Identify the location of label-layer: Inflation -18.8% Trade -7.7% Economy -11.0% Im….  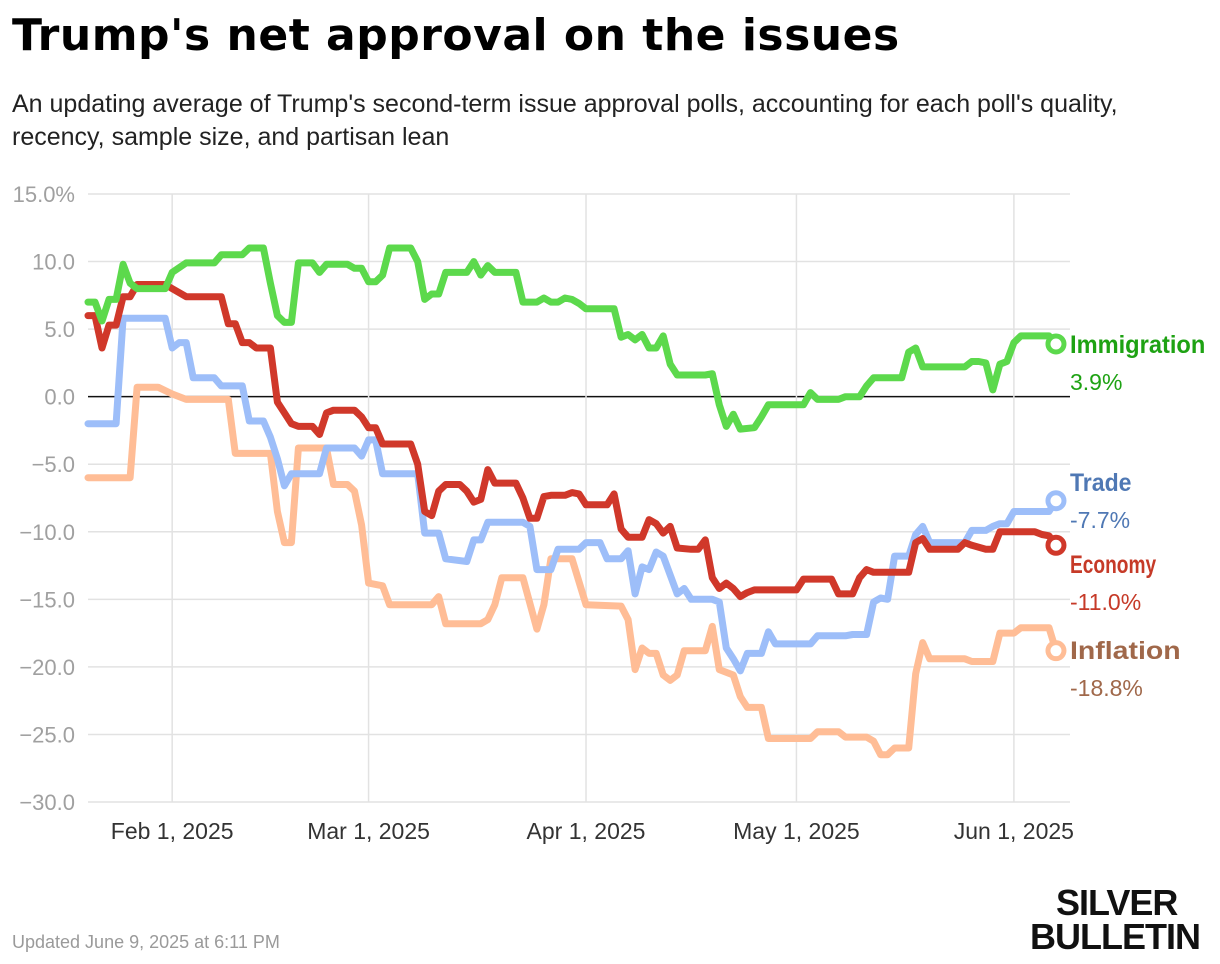
(1137, 516).